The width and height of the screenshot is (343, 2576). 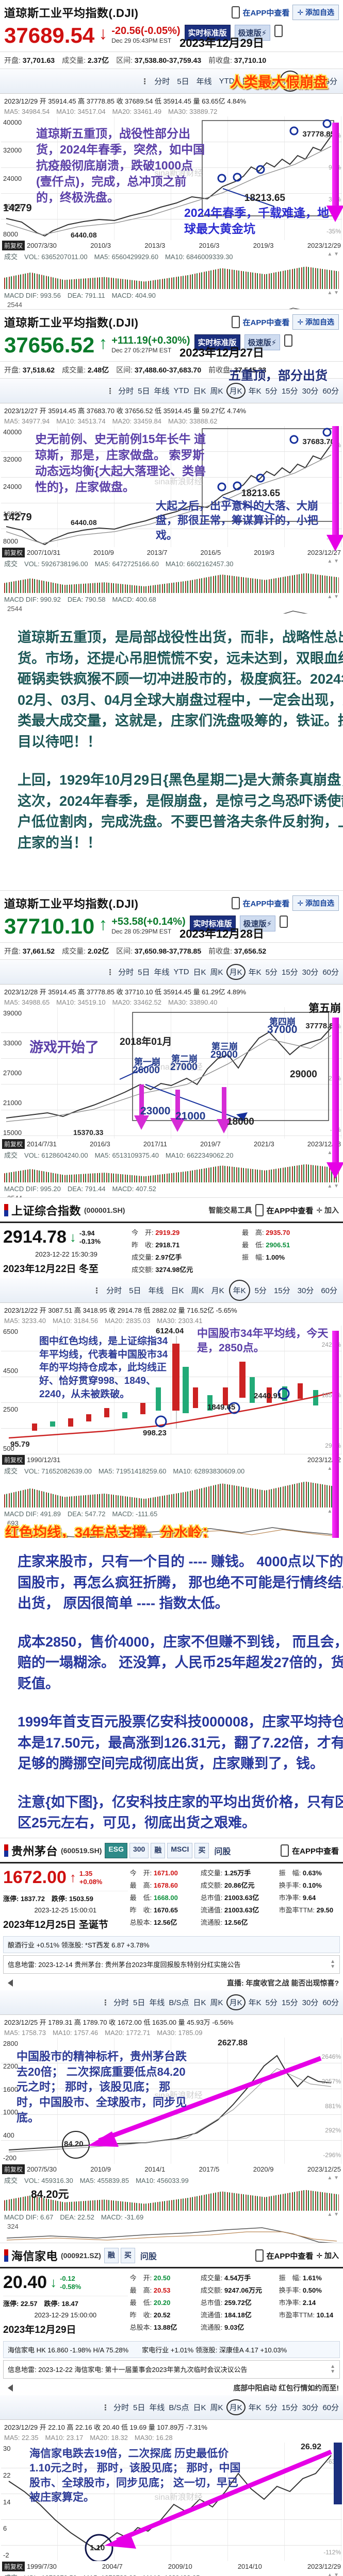 What do you see at coordinates (158, 1850) in the screenshot?
I see `stock-badge: 融` at bounding box center [158, 1850].